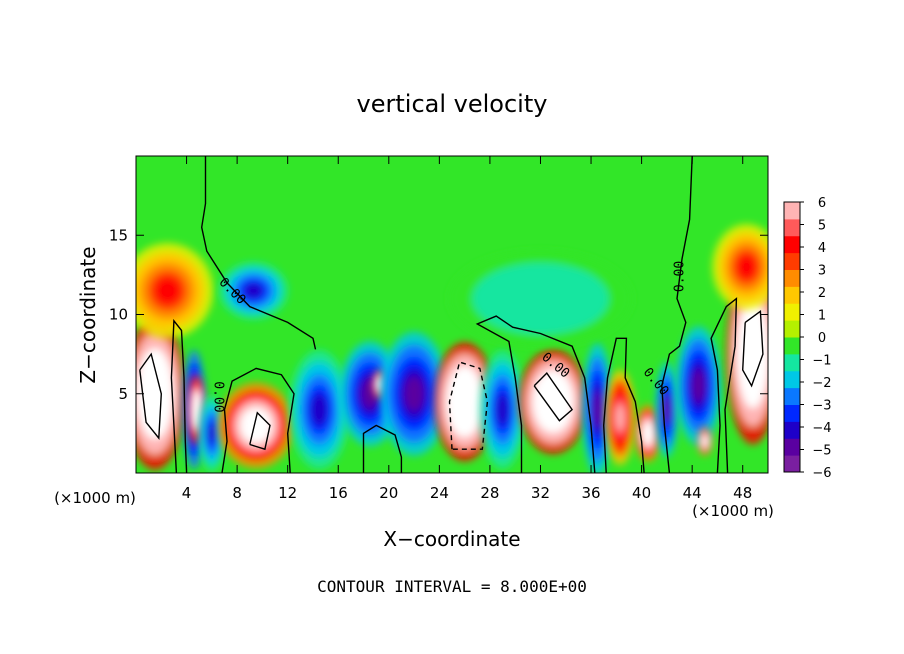 Image resolution: width=904 pixels, height=654 pixels. I want to click on x-tick-label: 32, so click(540, 493).